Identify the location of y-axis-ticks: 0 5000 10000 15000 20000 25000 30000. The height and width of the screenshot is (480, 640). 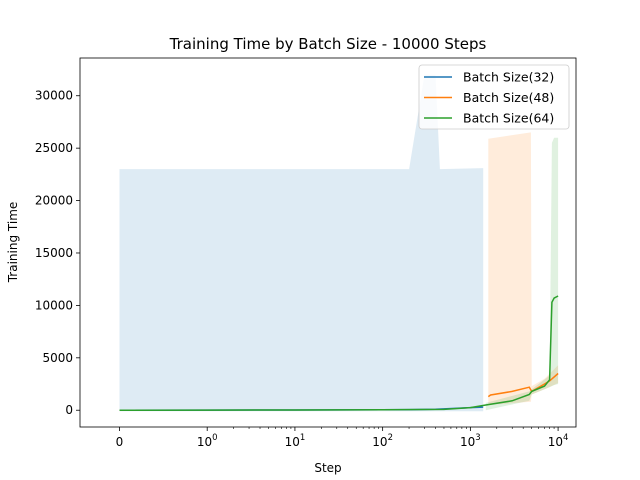
(57, 253).